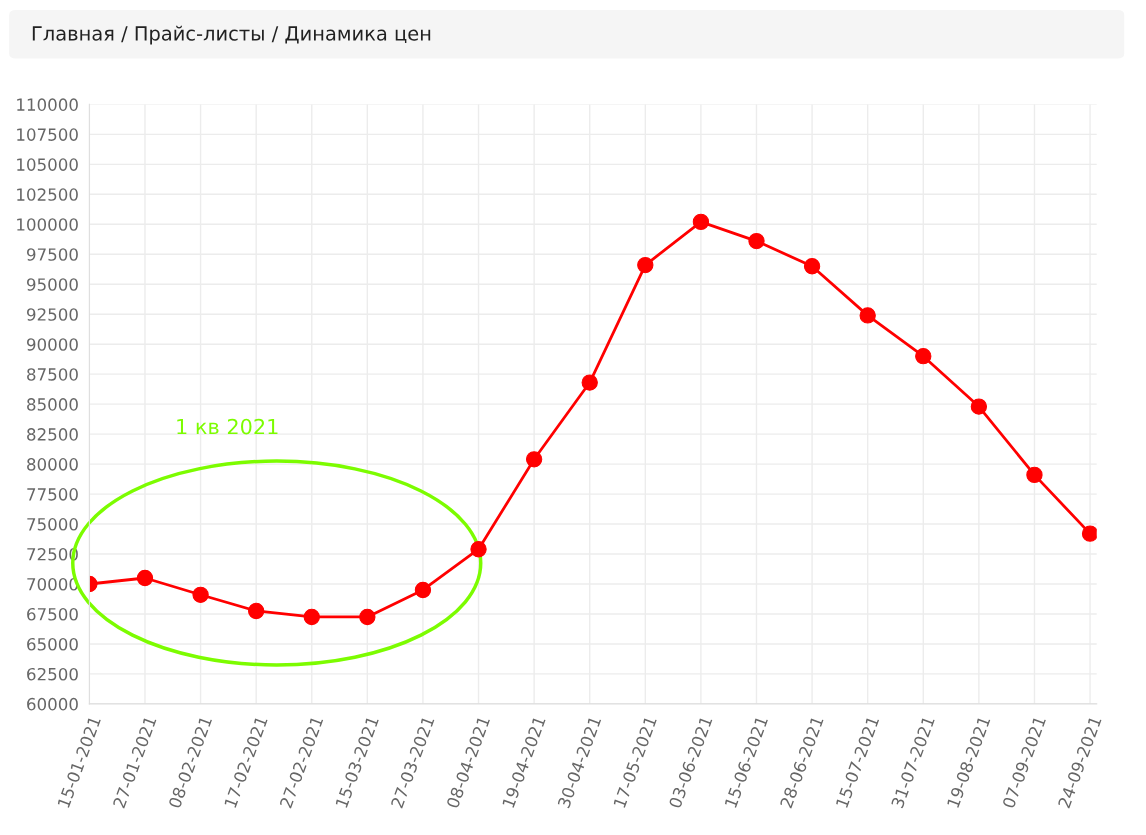 This screenshot has width=1146, height=835. What do you see at coordinates (227, 426) in the screenshot?
I see `annotation: 1 кв 2021` at bounding box center [227, 426].